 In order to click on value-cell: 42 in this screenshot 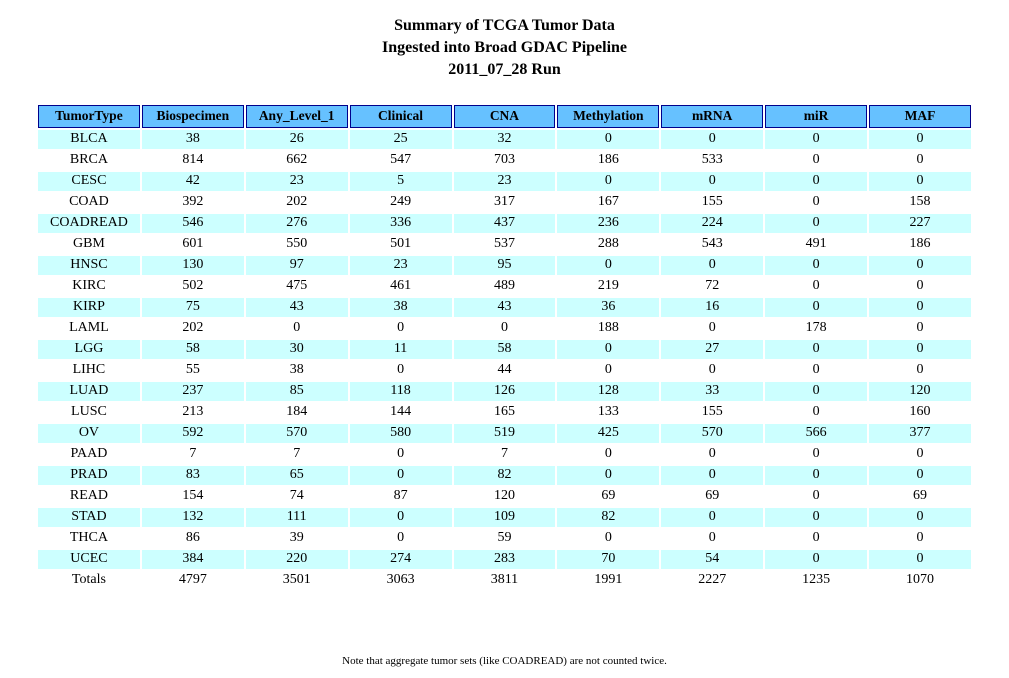, I will do `click(192, 181)`.